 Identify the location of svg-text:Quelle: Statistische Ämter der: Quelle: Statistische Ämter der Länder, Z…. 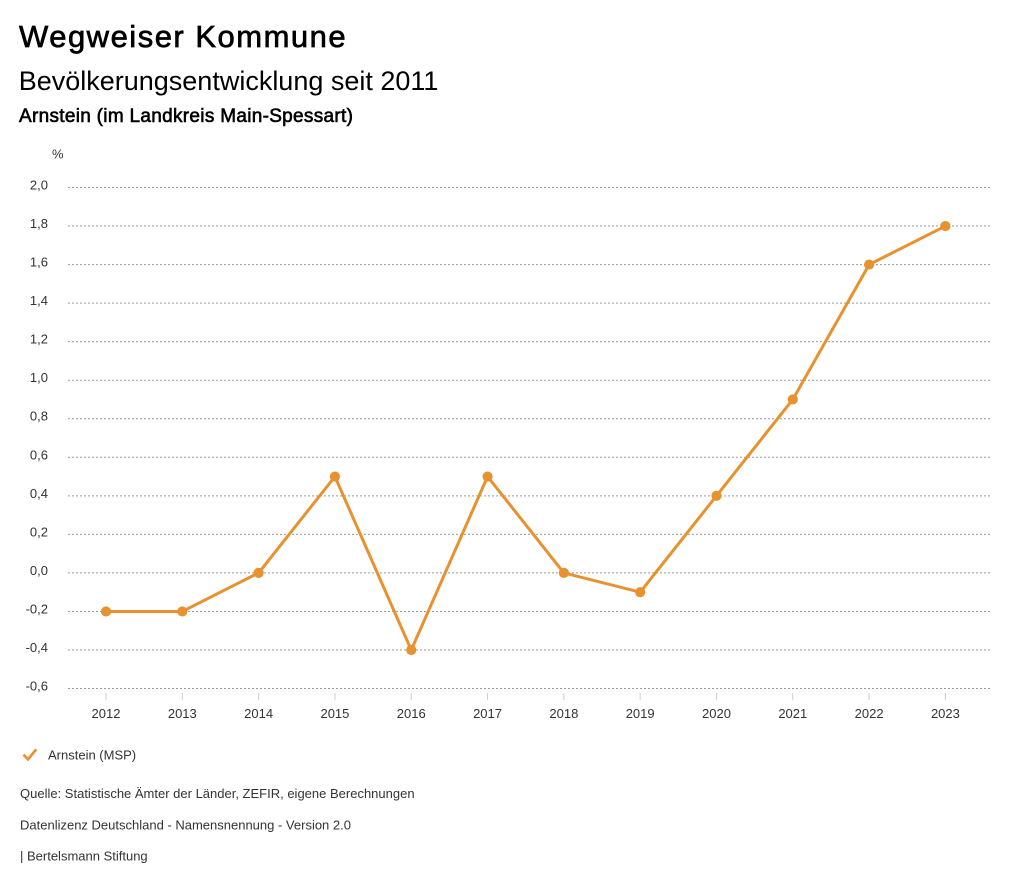
(217, 793).